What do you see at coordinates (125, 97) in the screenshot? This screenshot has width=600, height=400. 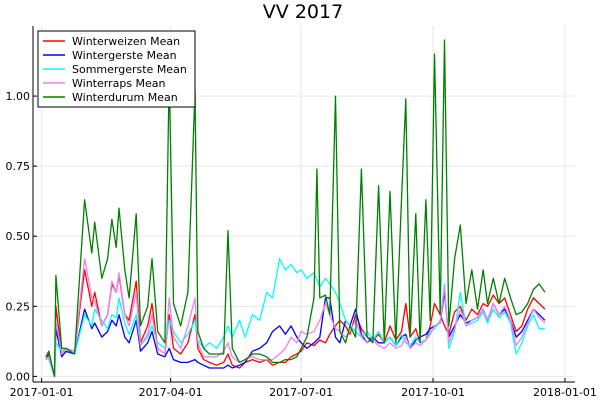 I see `legend-label: Winterdurum Mean` at bounding box center [125, 97].